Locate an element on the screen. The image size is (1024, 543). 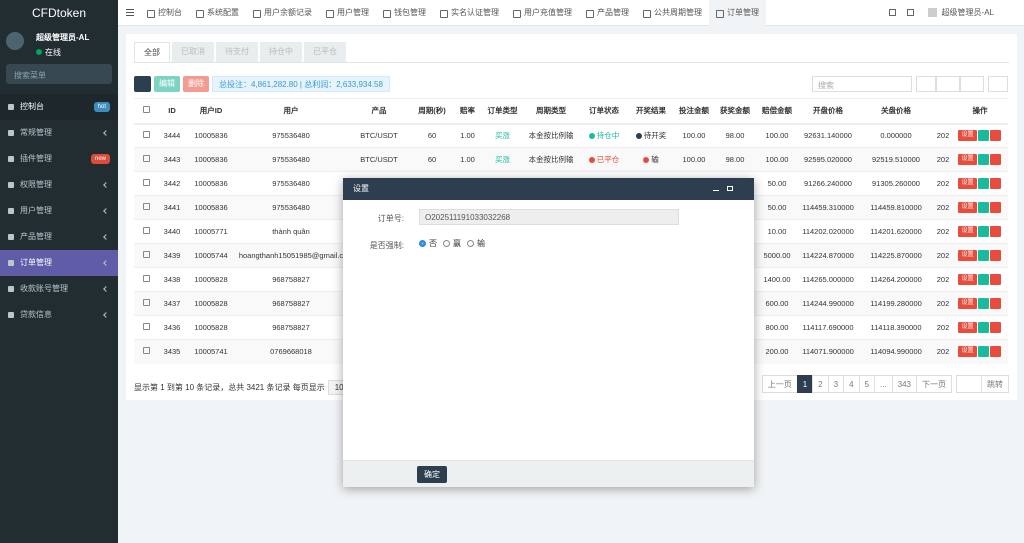
radio: 否 is located at coordinates (428, 243).